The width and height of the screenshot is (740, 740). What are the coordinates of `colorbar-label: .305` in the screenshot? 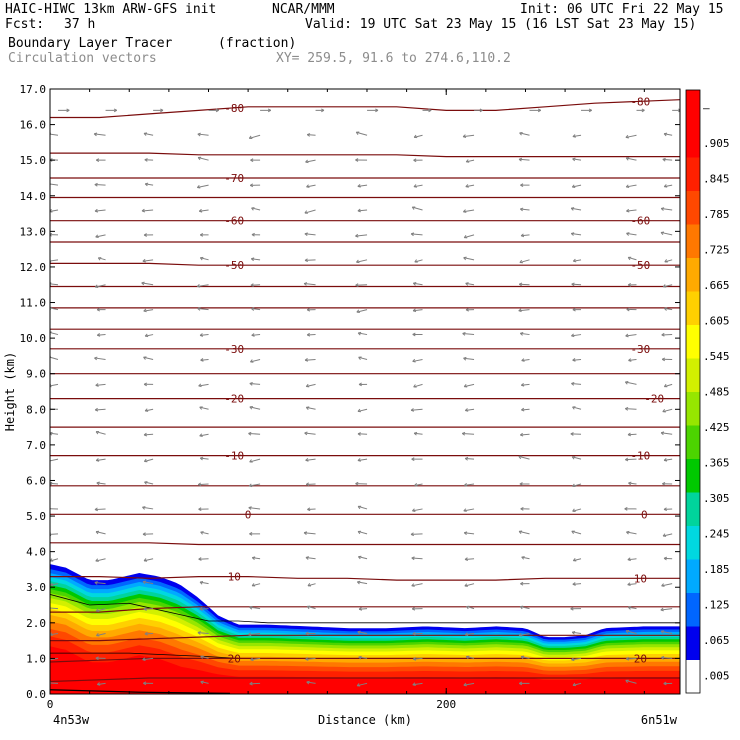 It's located at (716, 498).